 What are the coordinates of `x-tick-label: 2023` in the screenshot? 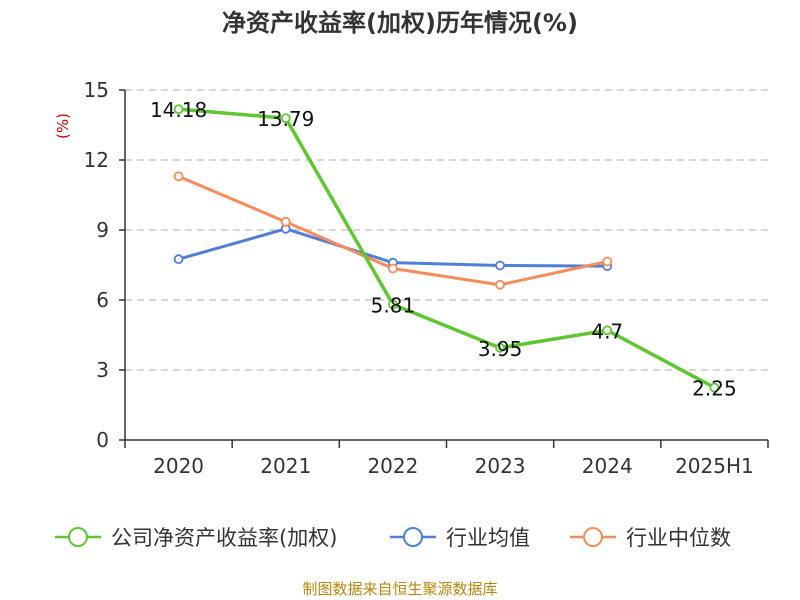 It's located at (500, 466).